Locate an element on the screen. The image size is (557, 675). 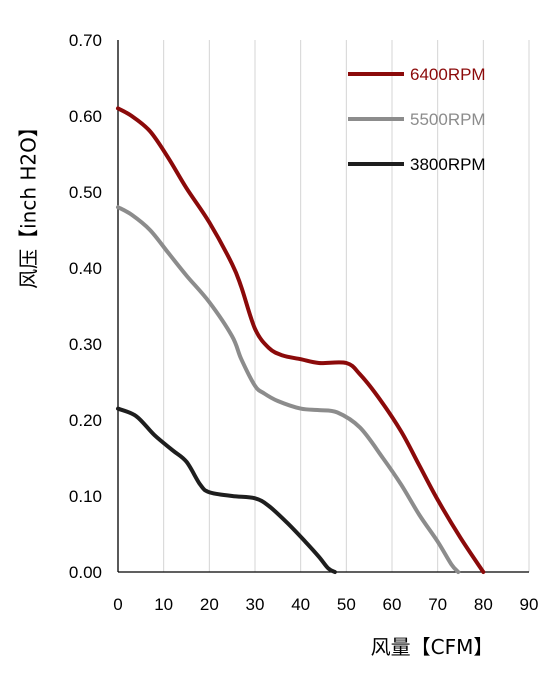
x-tick-label-40: 40 is located at coordinates (300, 604).